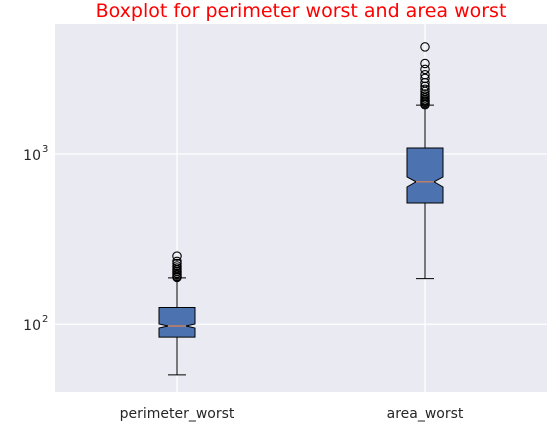 This screenshot has height=426, width=555. What do you see at coordinates (177, 414) in the screenshot?
I see `x-tick-label-perimeter-worst: perimeter_worst` at bounding box center [177, 414].